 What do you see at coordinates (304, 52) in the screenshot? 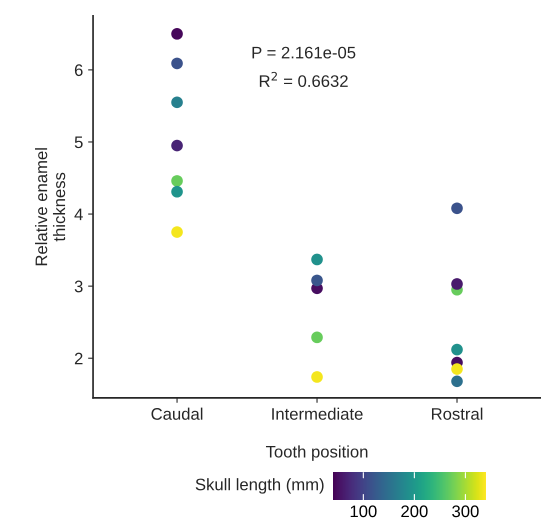
I see `annotation: P = 2.161e-05` at bounding box center [304, 52].